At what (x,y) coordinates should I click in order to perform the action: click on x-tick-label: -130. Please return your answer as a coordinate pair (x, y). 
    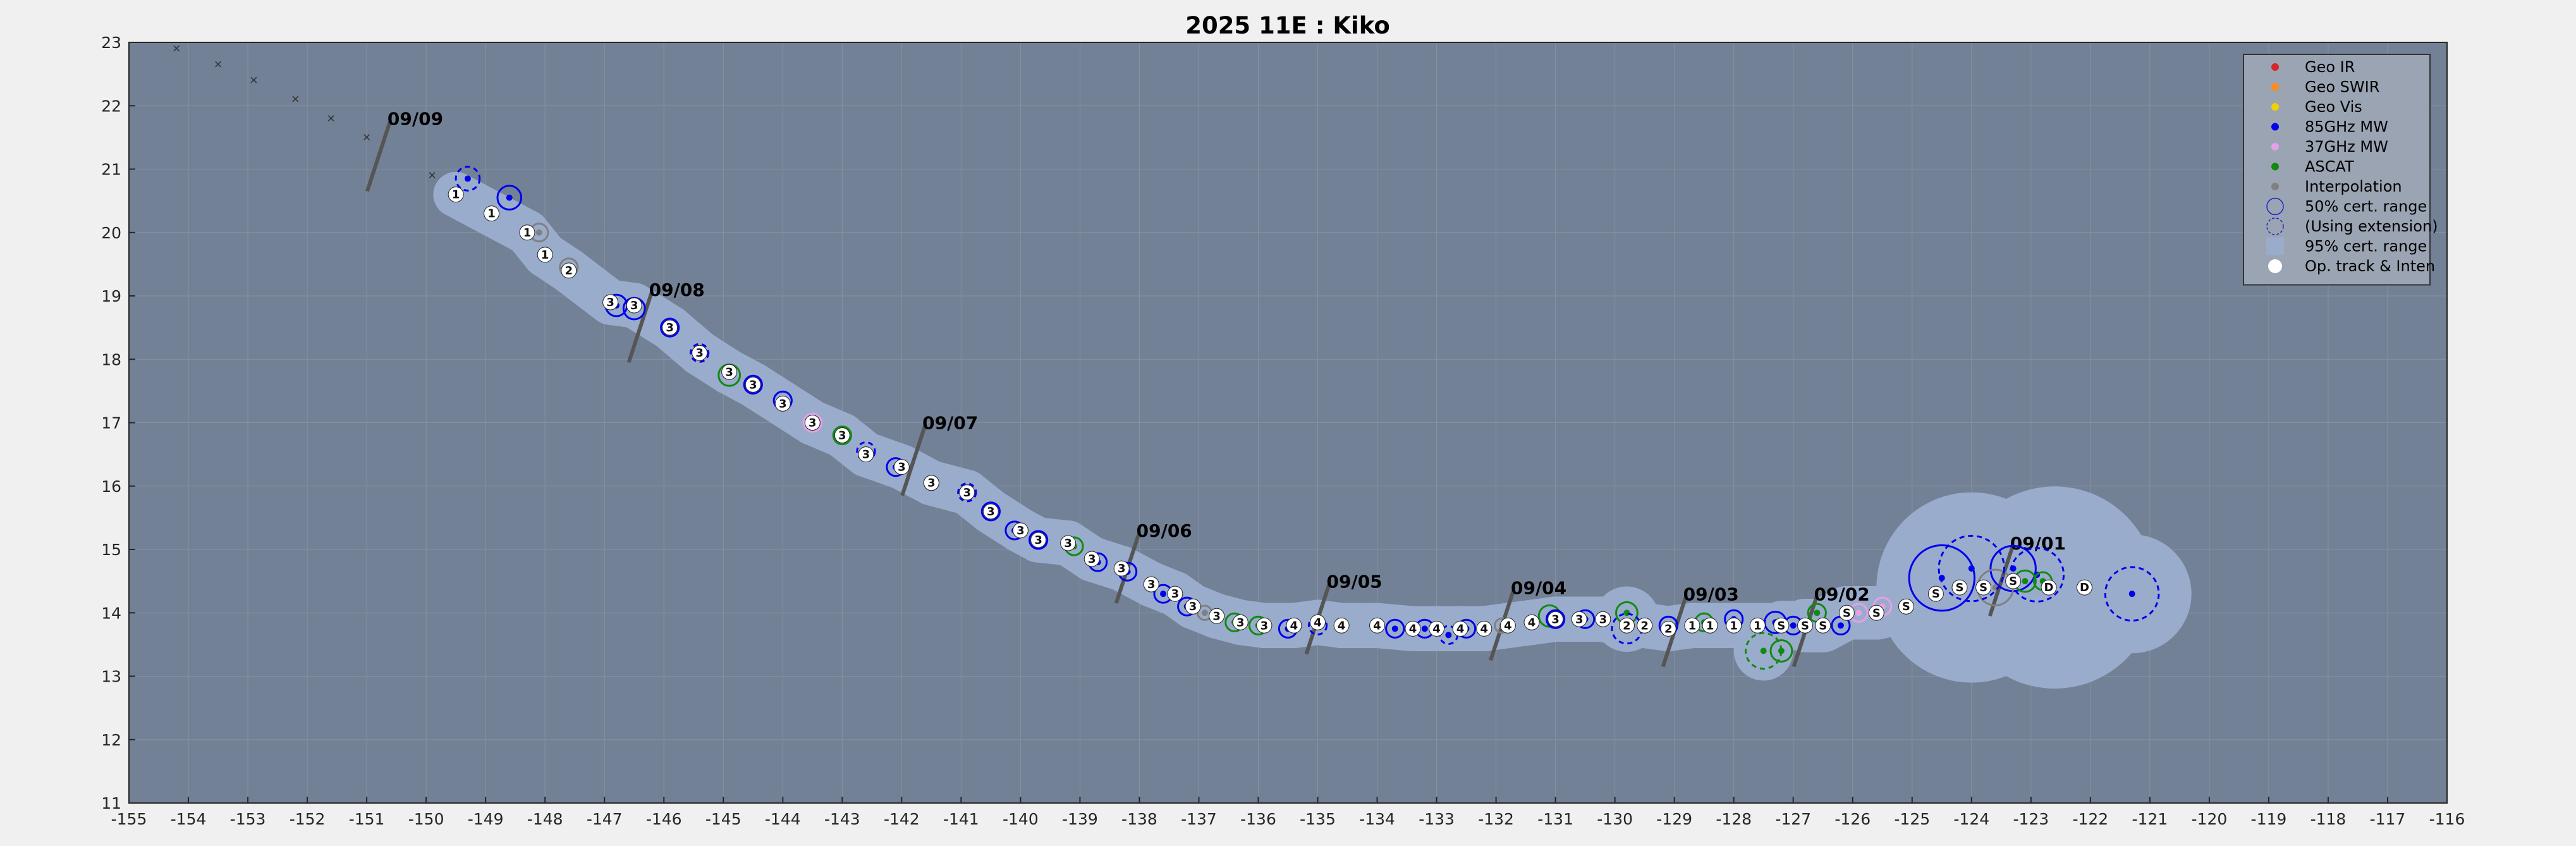
    Looking at the image, I should click on (1615, 819).